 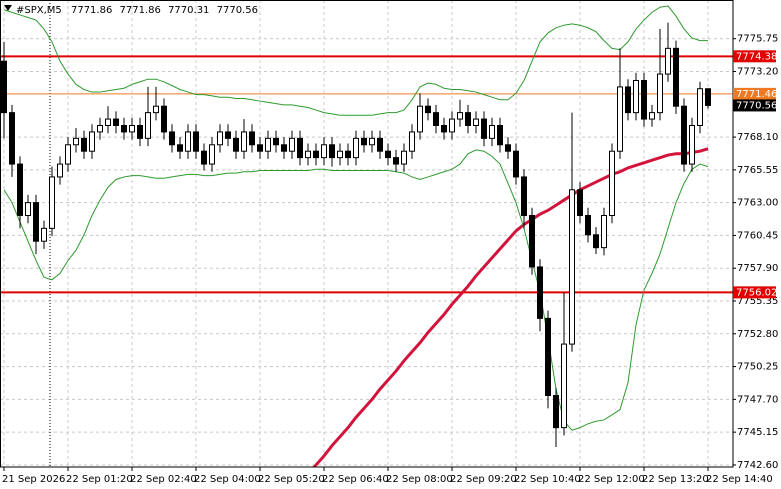 I want to click on y-tick-label: 7763.00, so click(x=757, y=203).